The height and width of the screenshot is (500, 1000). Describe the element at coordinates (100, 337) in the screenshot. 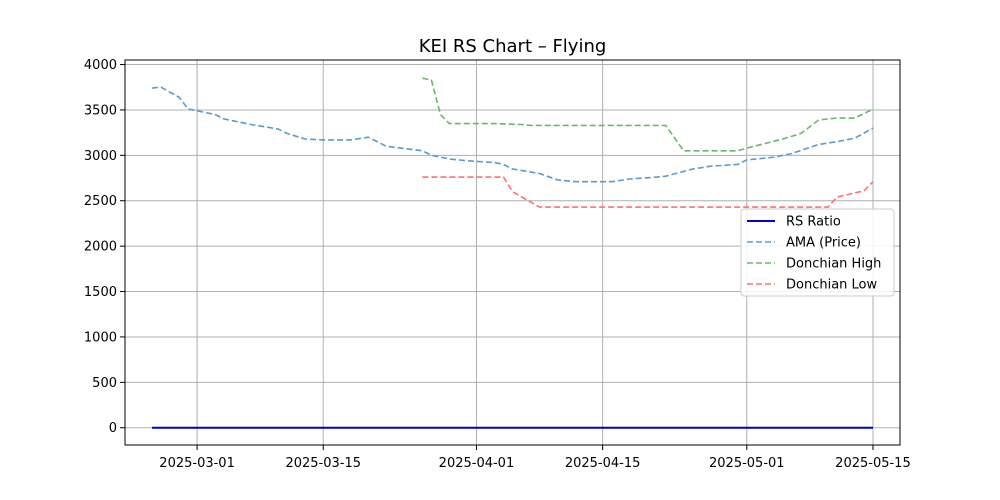

I see `y-tick-label: 1000` at that location.